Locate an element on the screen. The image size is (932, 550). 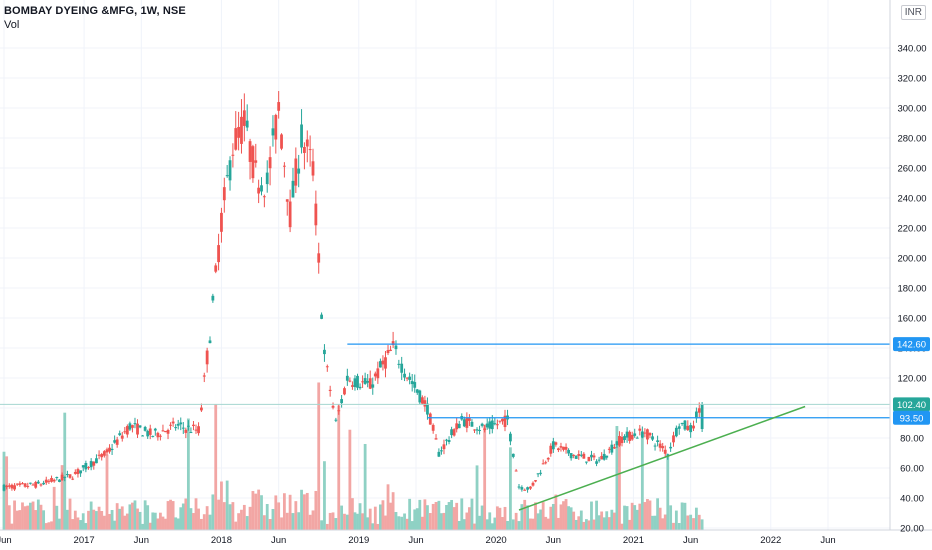
currency-badge: INR is located at coordinates (913, 12).